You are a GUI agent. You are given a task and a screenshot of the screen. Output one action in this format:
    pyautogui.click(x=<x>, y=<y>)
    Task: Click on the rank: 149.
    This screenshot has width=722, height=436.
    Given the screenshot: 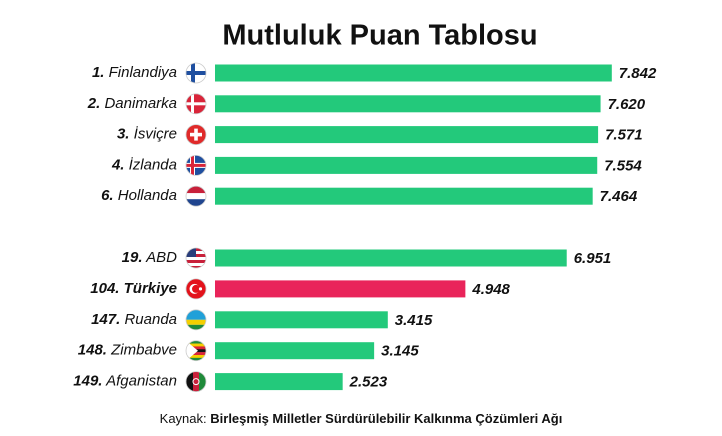 What is the action you would take?
    pyautogui.click(x=87, y=381)
    